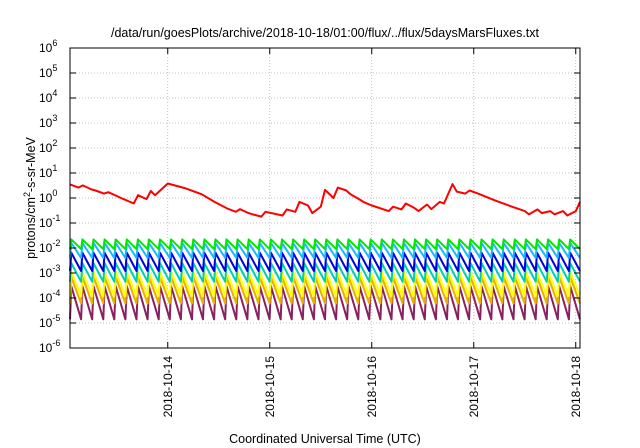 The image size is (640, 448). Describe the element at coordinates (49, 221) in the screenshot. I see `y-tick-label: 10⁻¹` at that location.